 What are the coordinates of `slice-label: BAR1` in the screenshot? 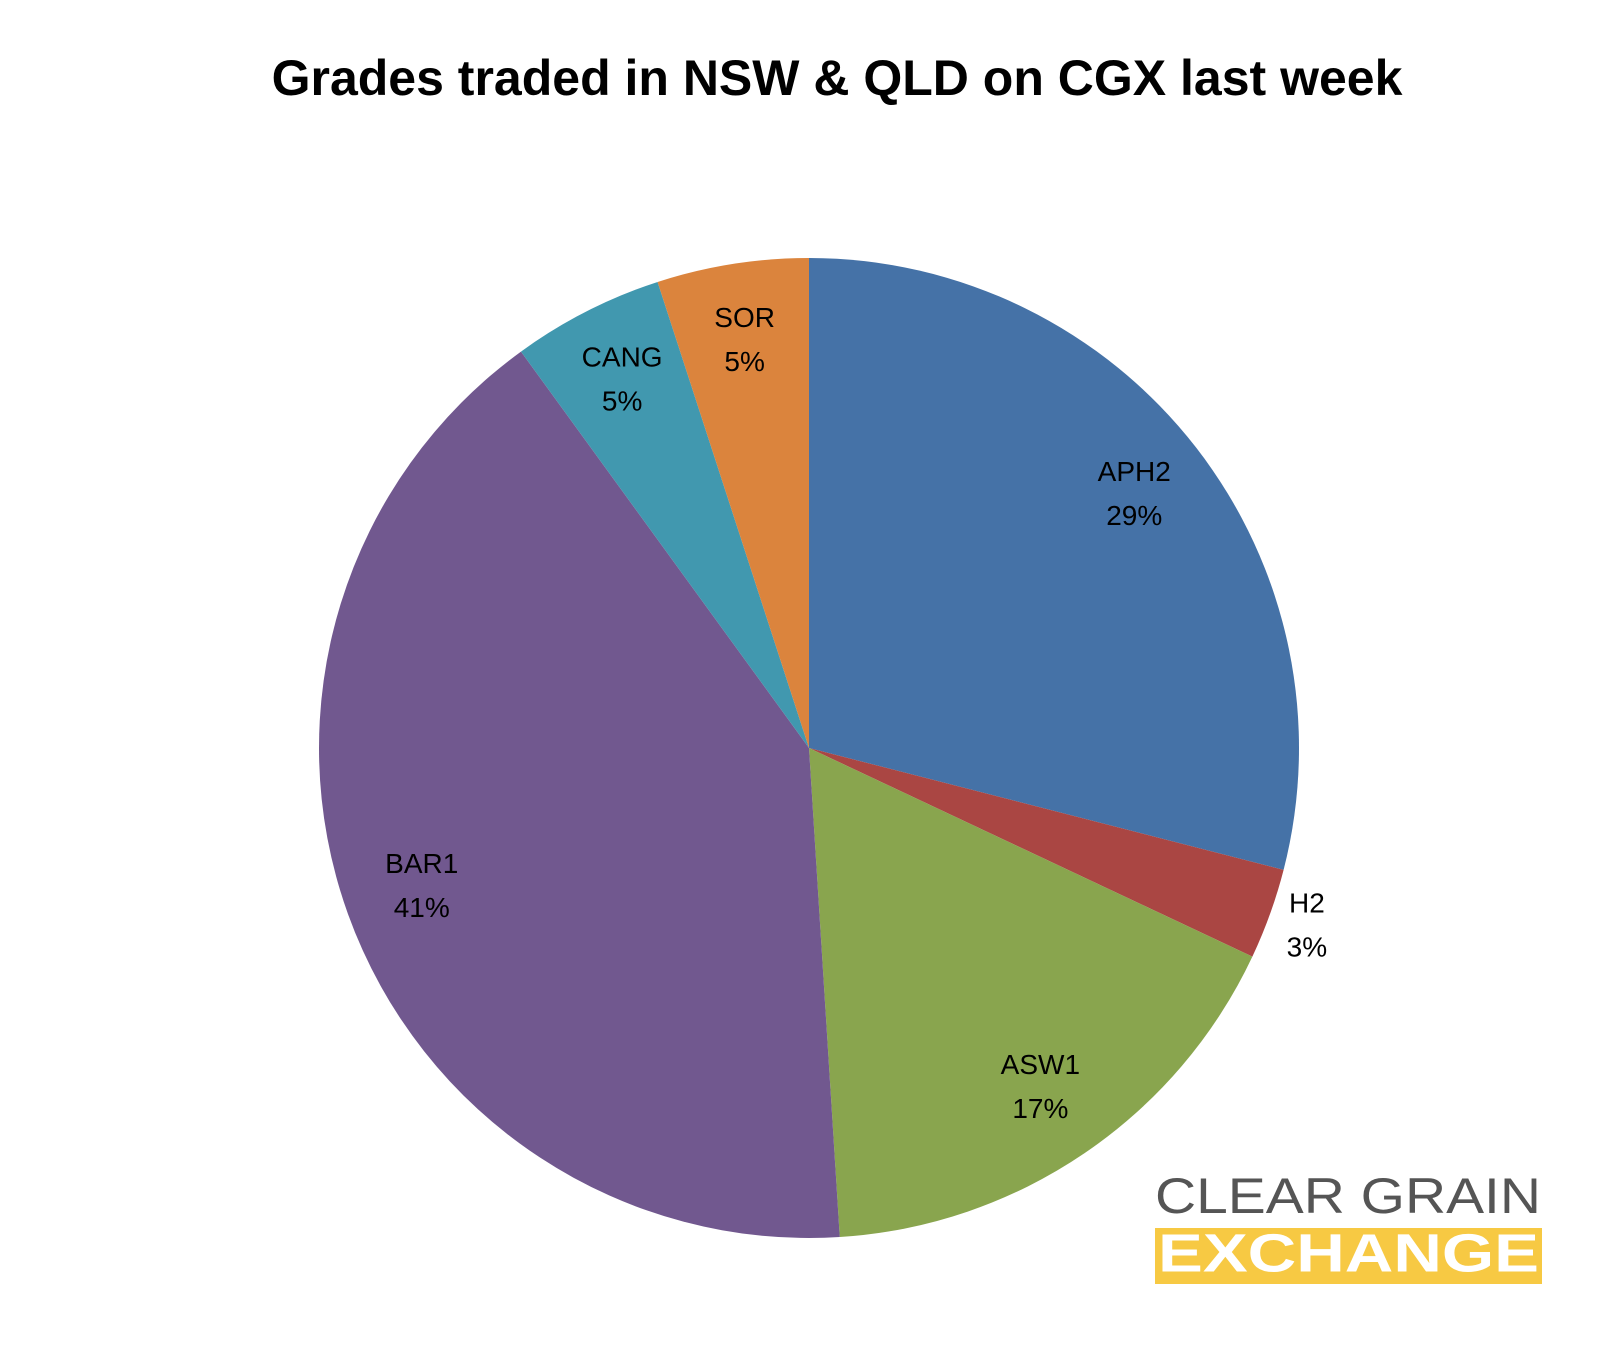 It's located at (421, 863).